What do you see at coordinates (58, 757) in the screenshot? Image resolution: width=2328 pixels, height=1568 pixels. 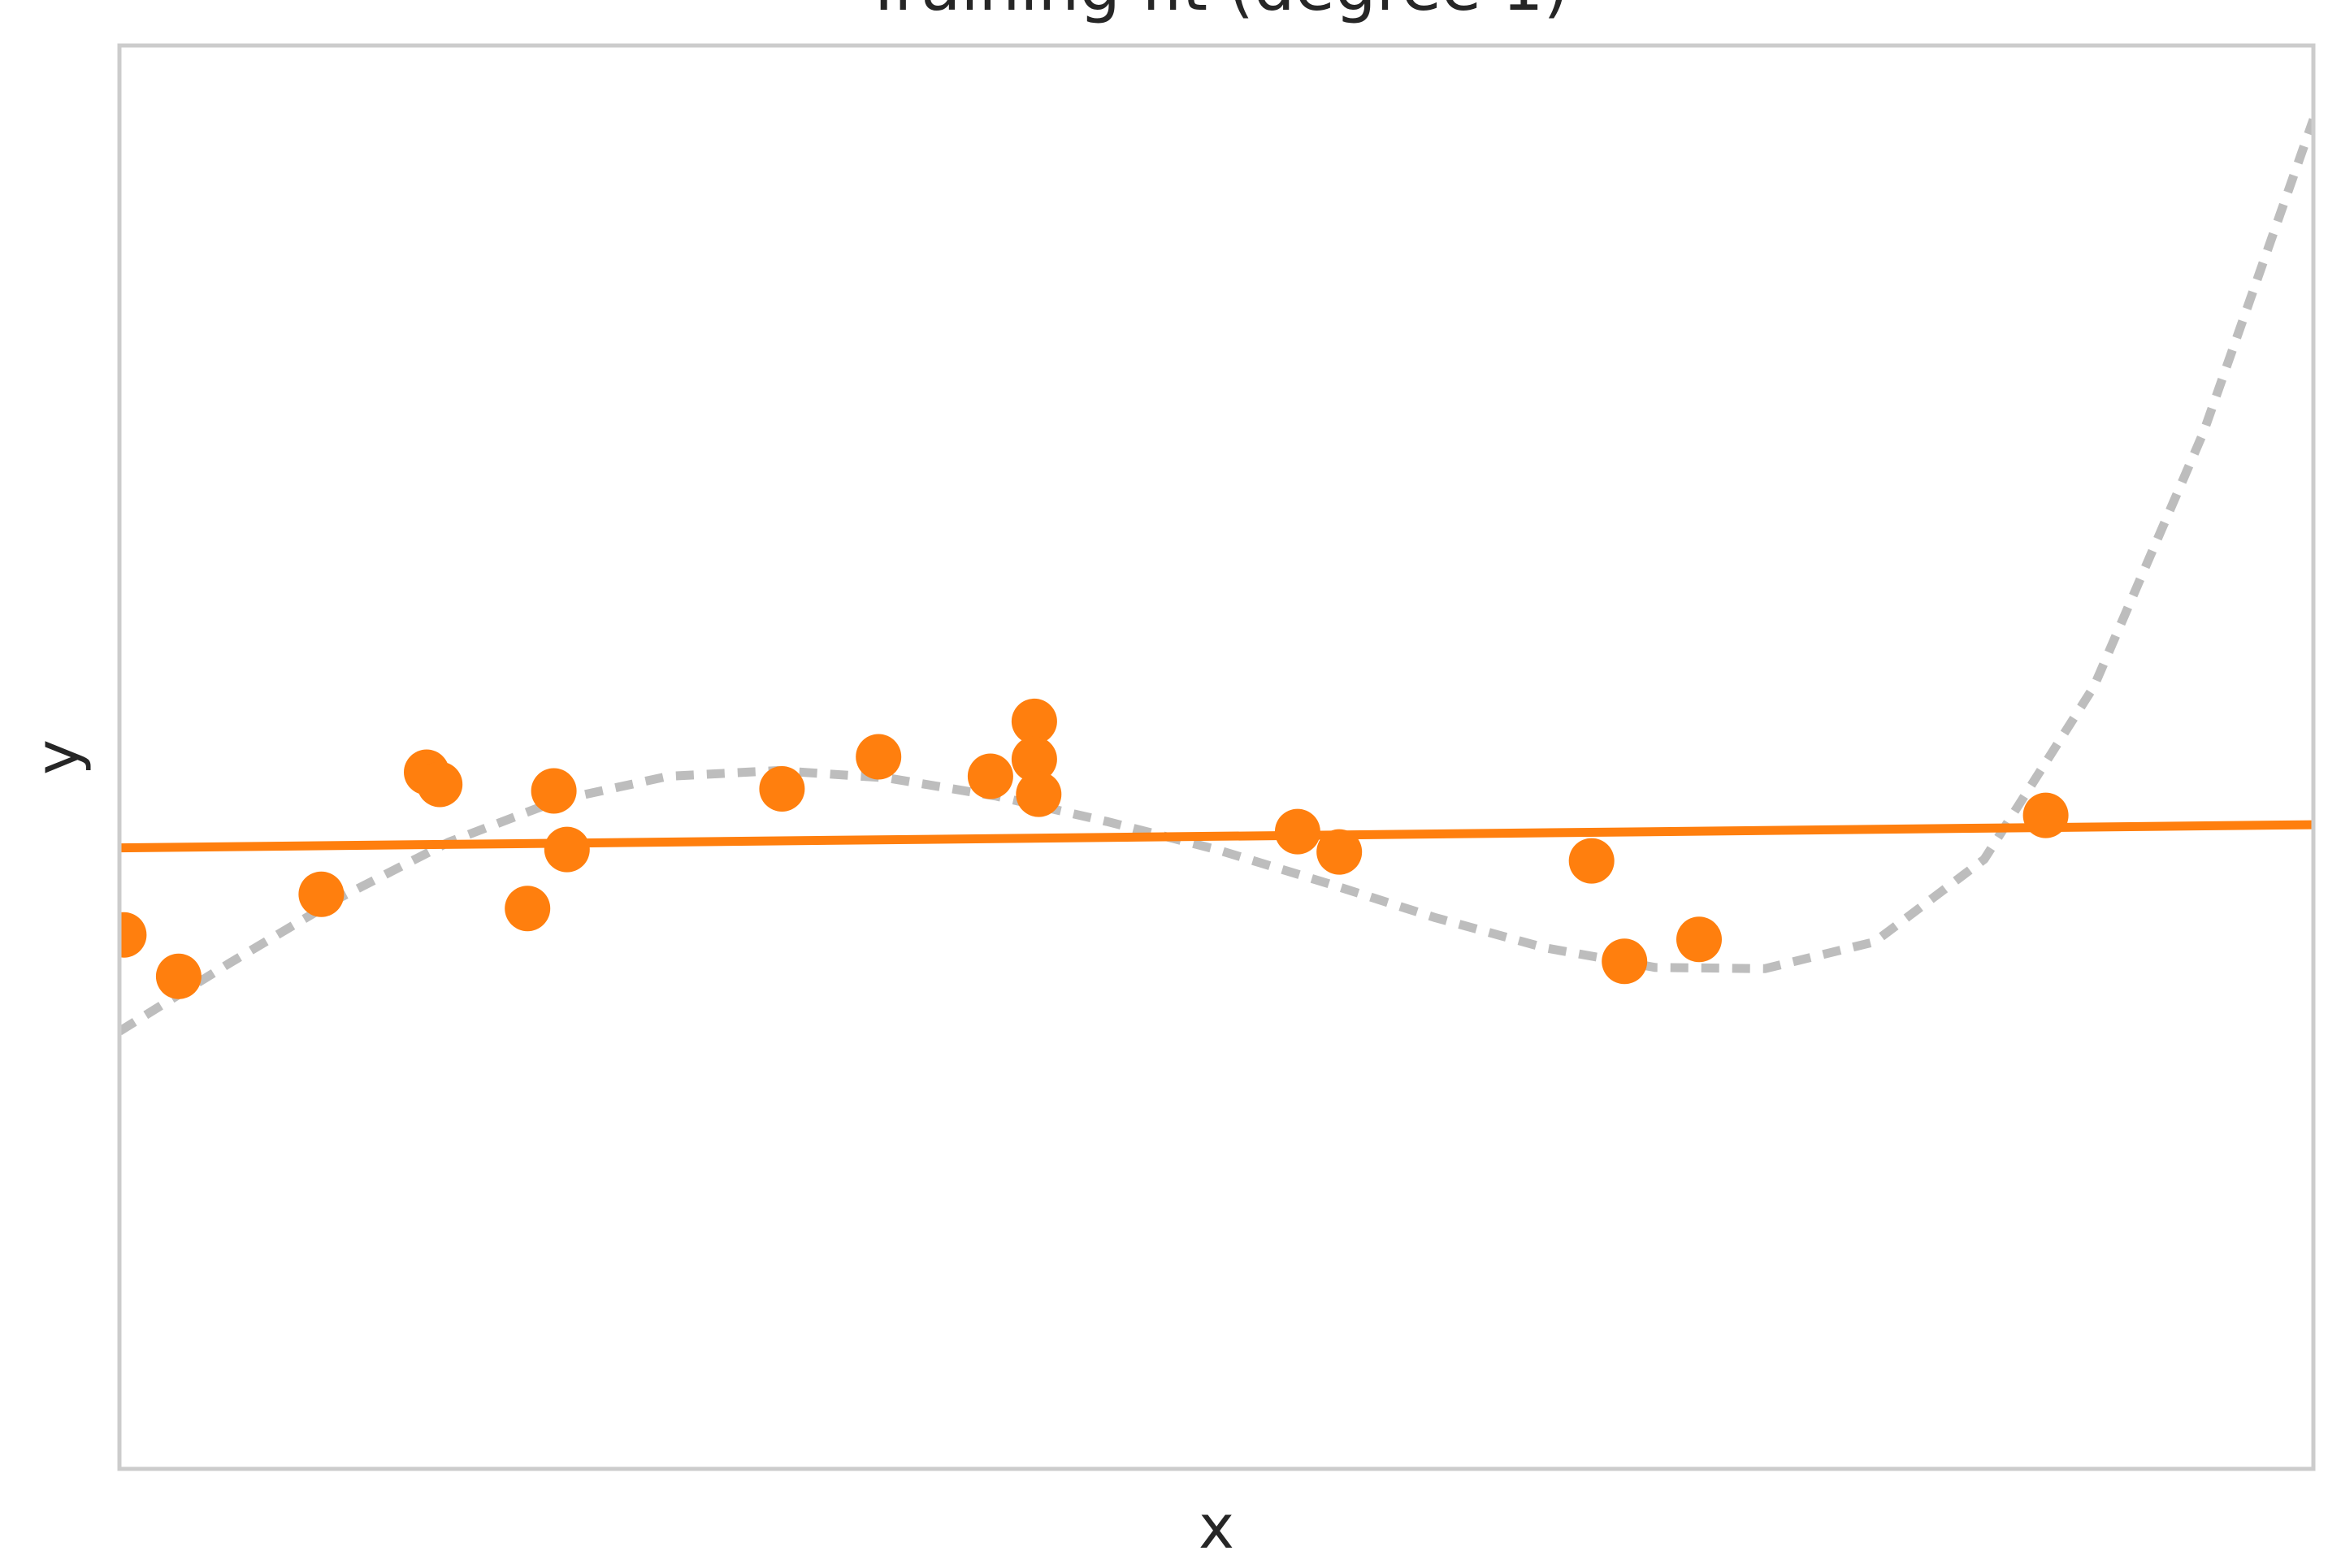 I see `y-axis-label: y` at bounding box center [58, 757].